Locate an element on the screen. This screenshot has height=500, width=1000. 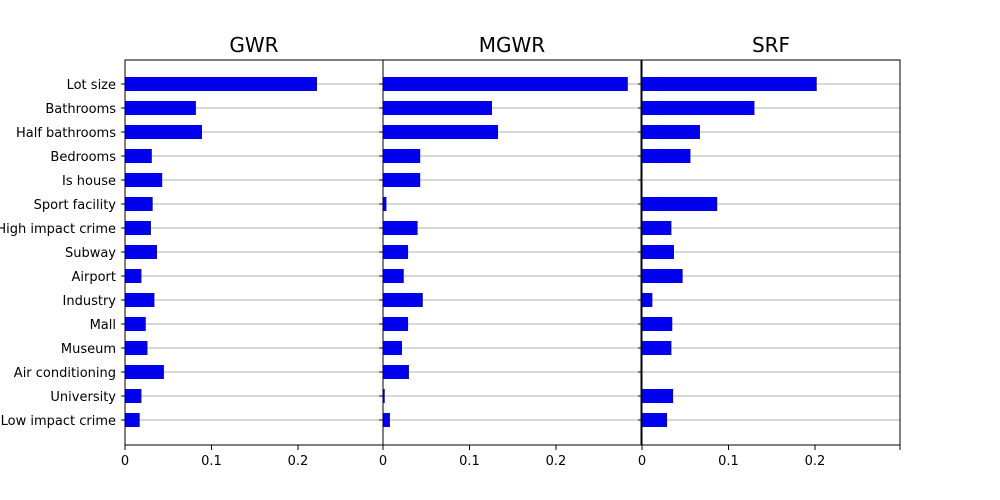
panel-title: MGWR is located at coordinates (512, 45).